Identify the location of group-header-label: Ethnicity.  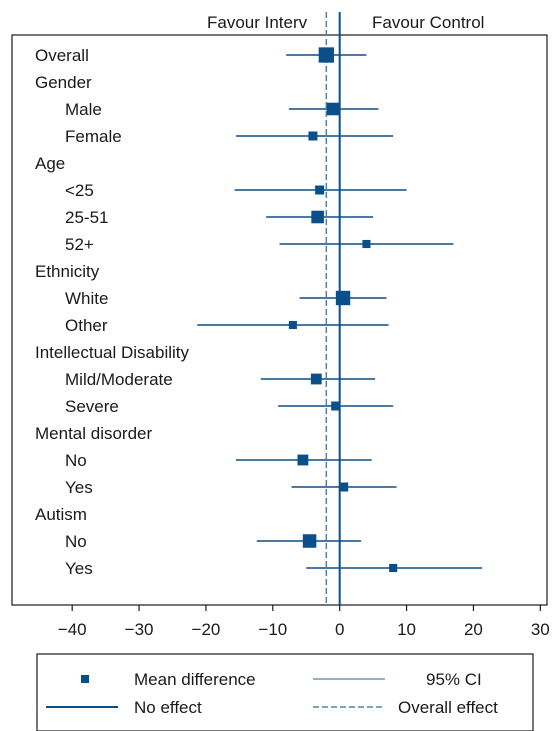
(67, 271).